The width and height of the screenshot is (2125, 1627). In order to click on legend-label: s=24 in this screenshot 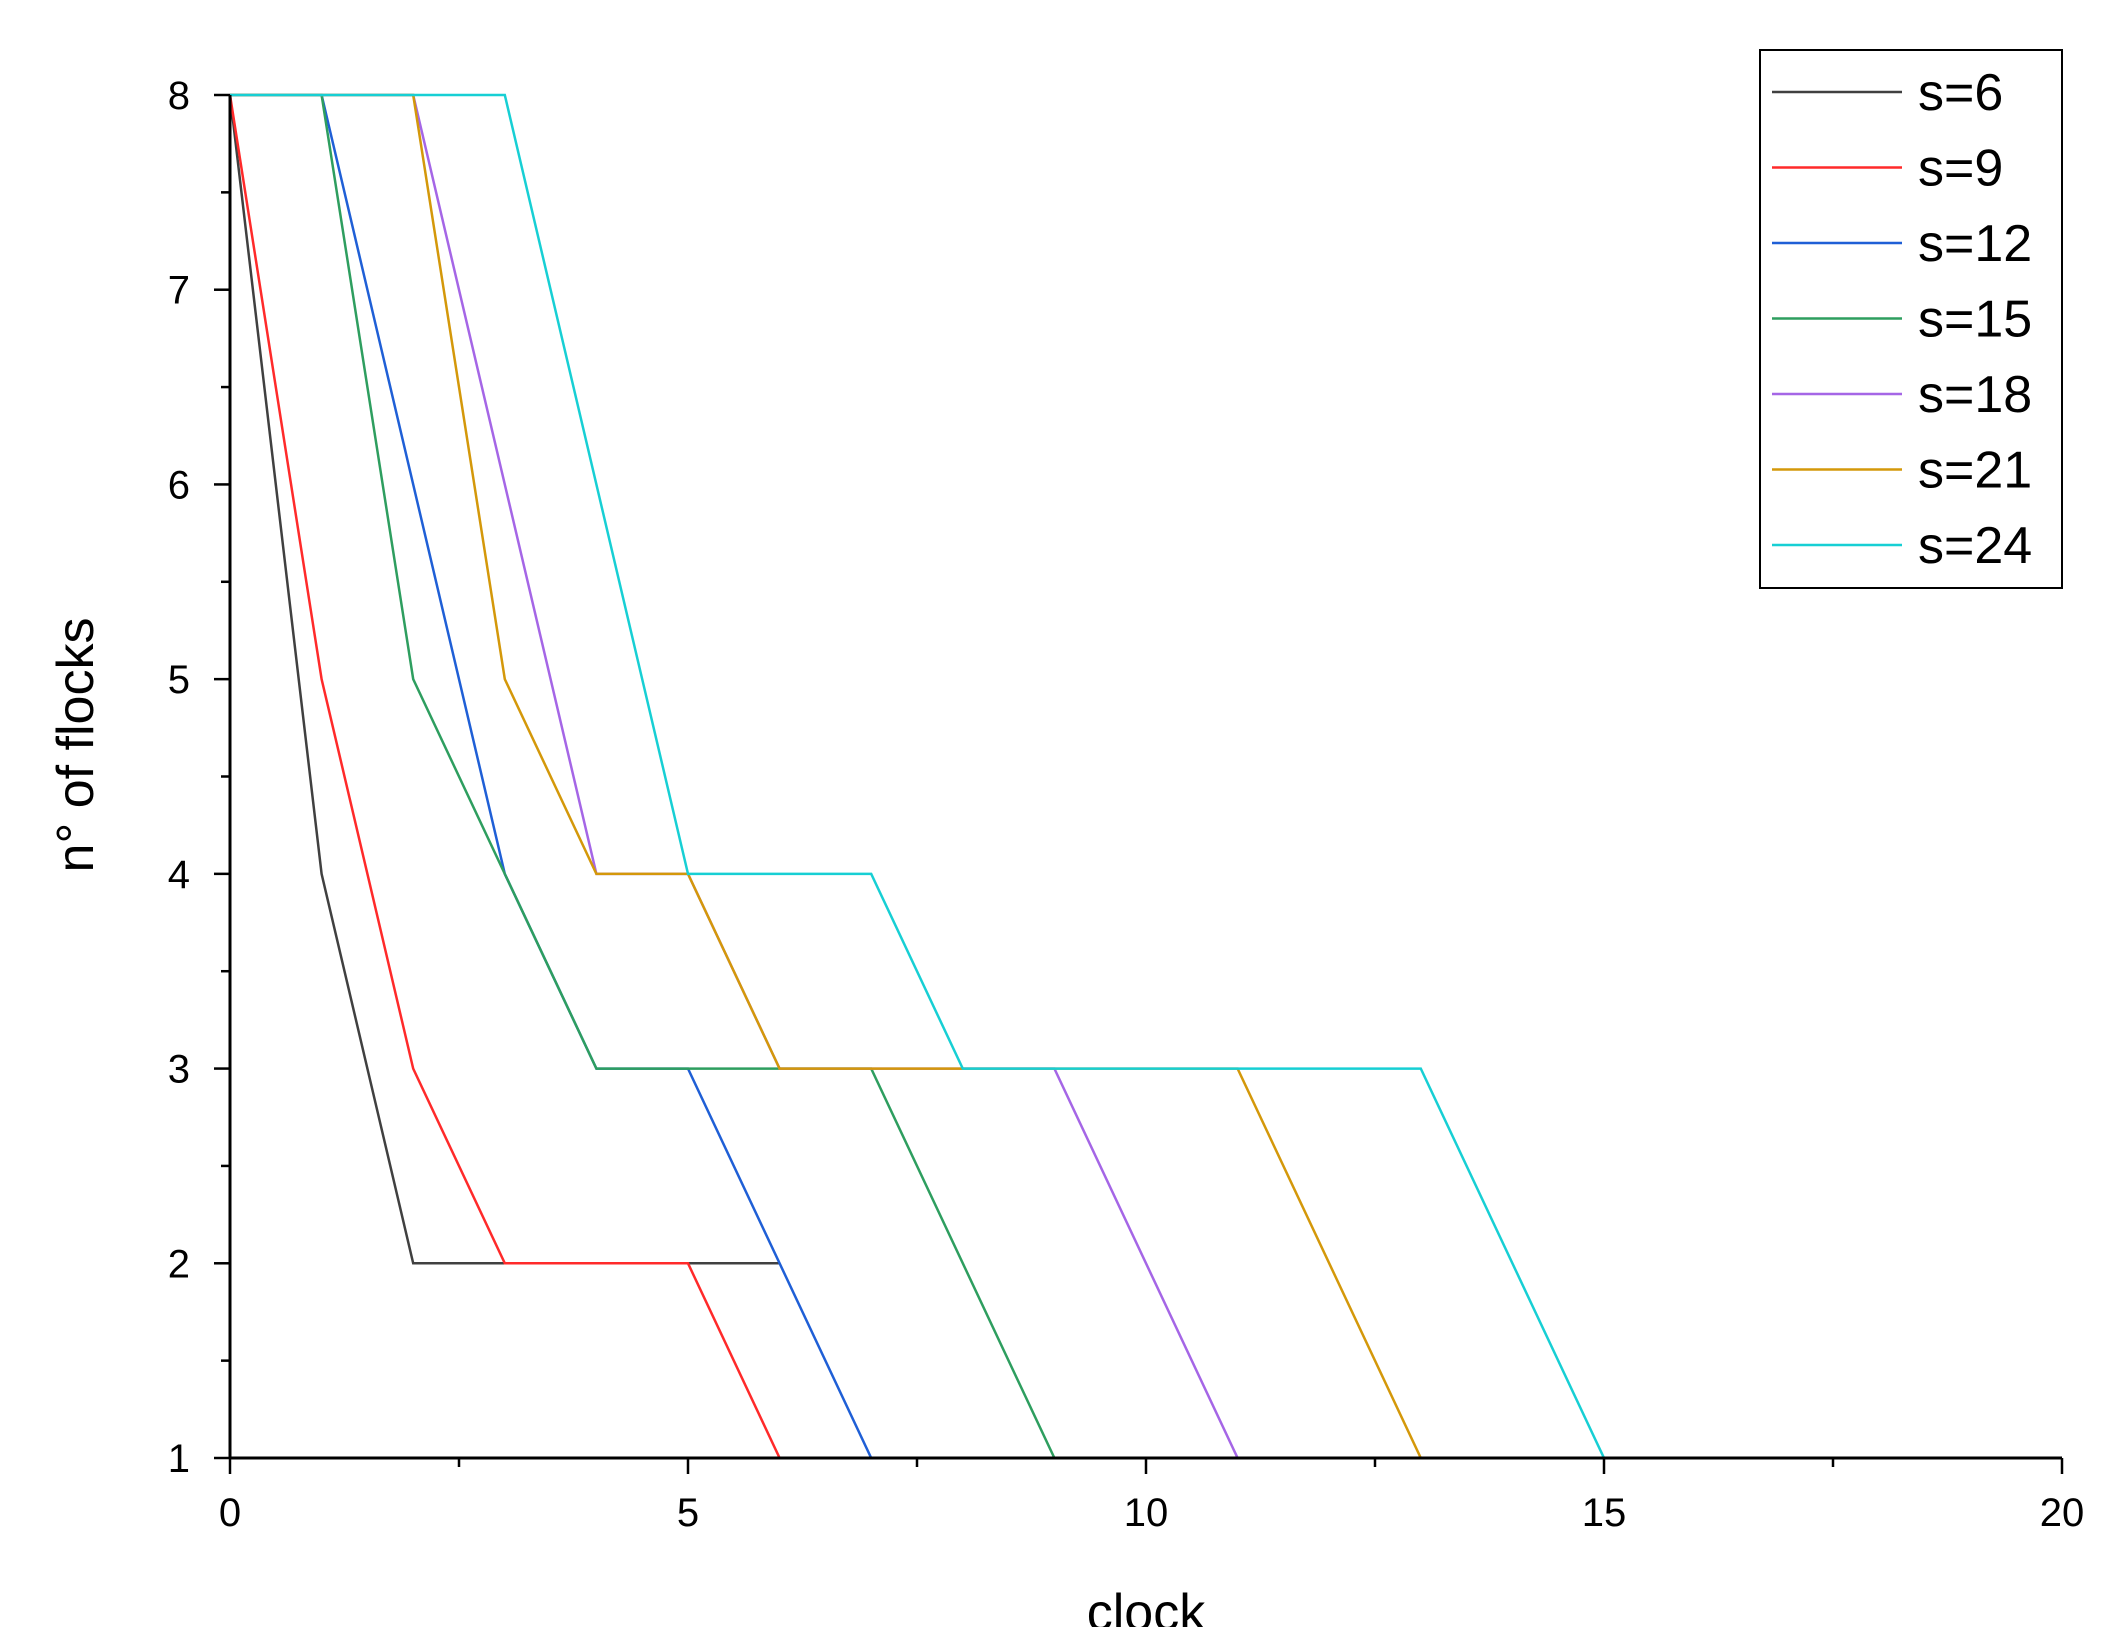, I will do `click(1975, 546)`.